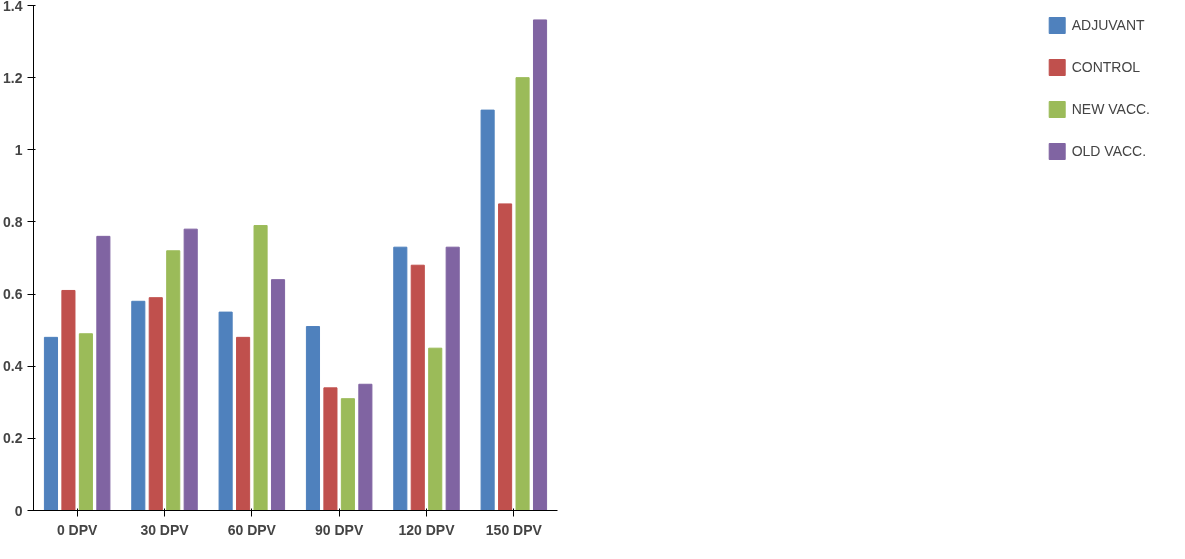 Image resolution: width=1185 pixels, height=559 pixels. I want to click on y-tick-label: 1, so click(18, 149).